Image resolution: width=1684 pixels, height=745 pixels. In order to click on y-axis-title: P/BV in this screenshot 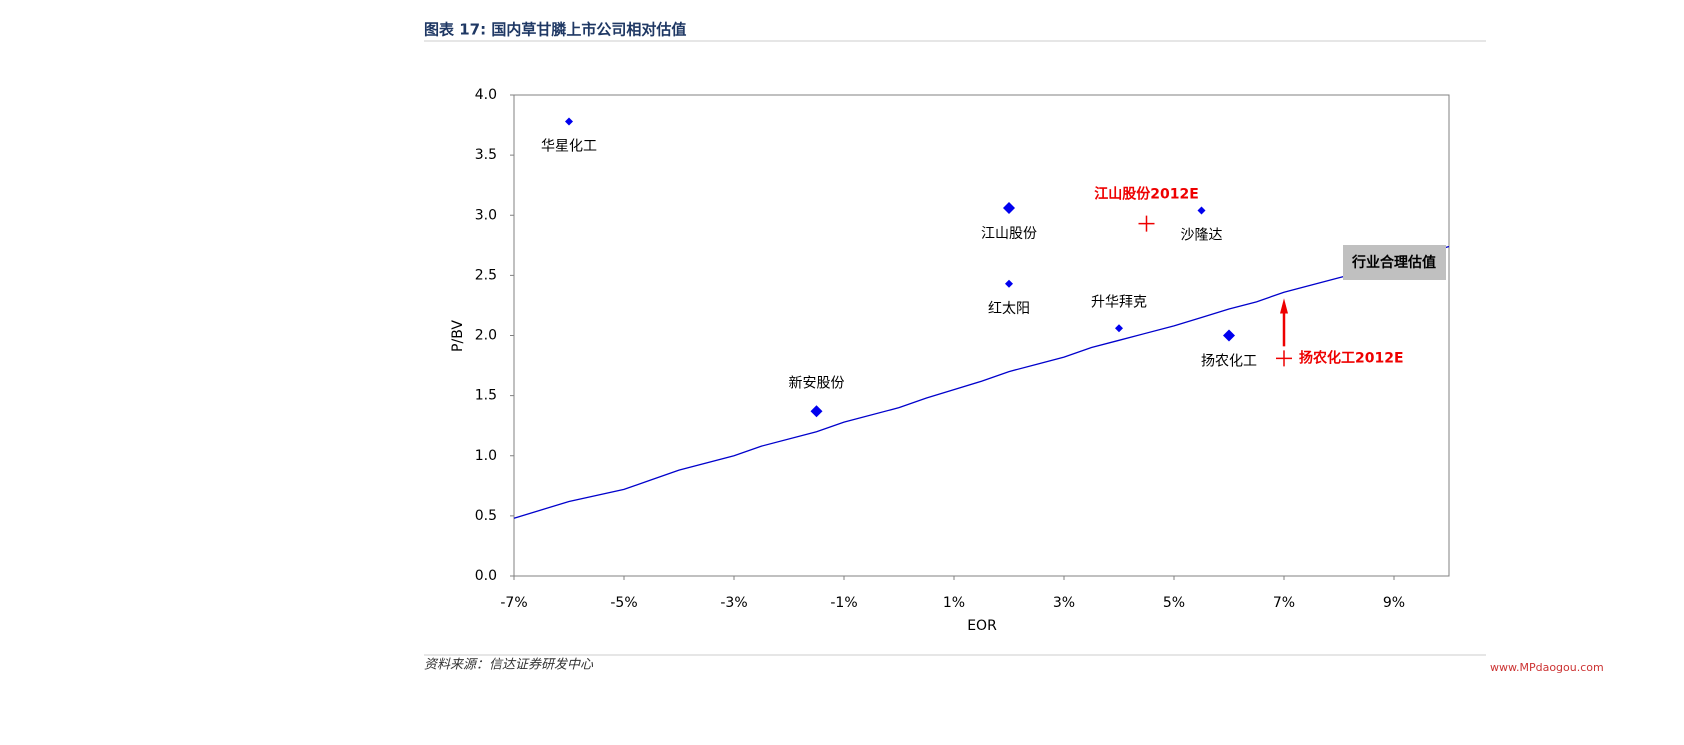, I will do `click(458, 336)`.